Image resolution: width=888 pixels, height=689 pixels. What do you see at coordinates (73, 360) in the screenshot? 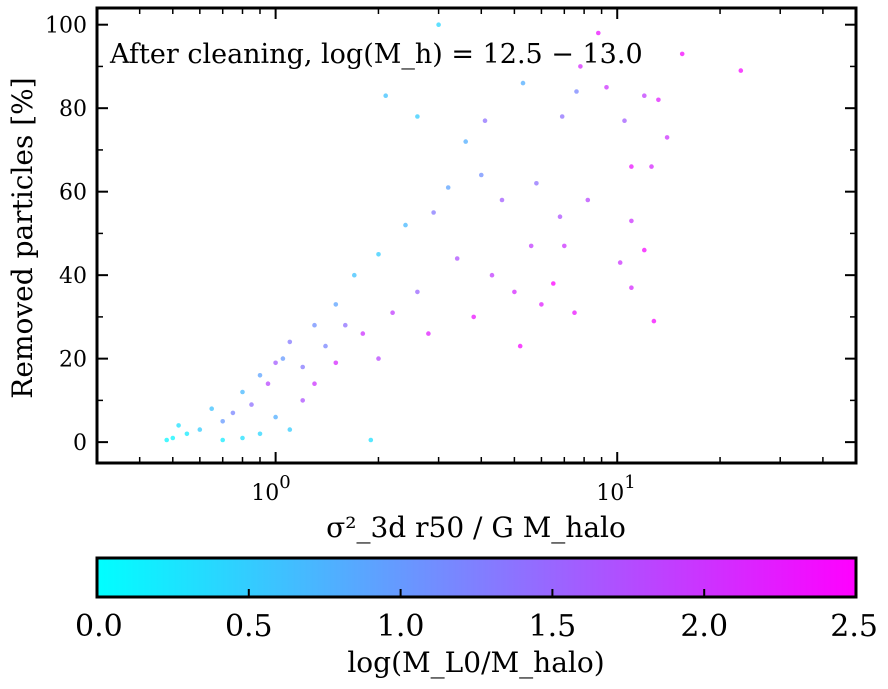
I see `y-tick-label: 20` at bounding box center [73, 360].